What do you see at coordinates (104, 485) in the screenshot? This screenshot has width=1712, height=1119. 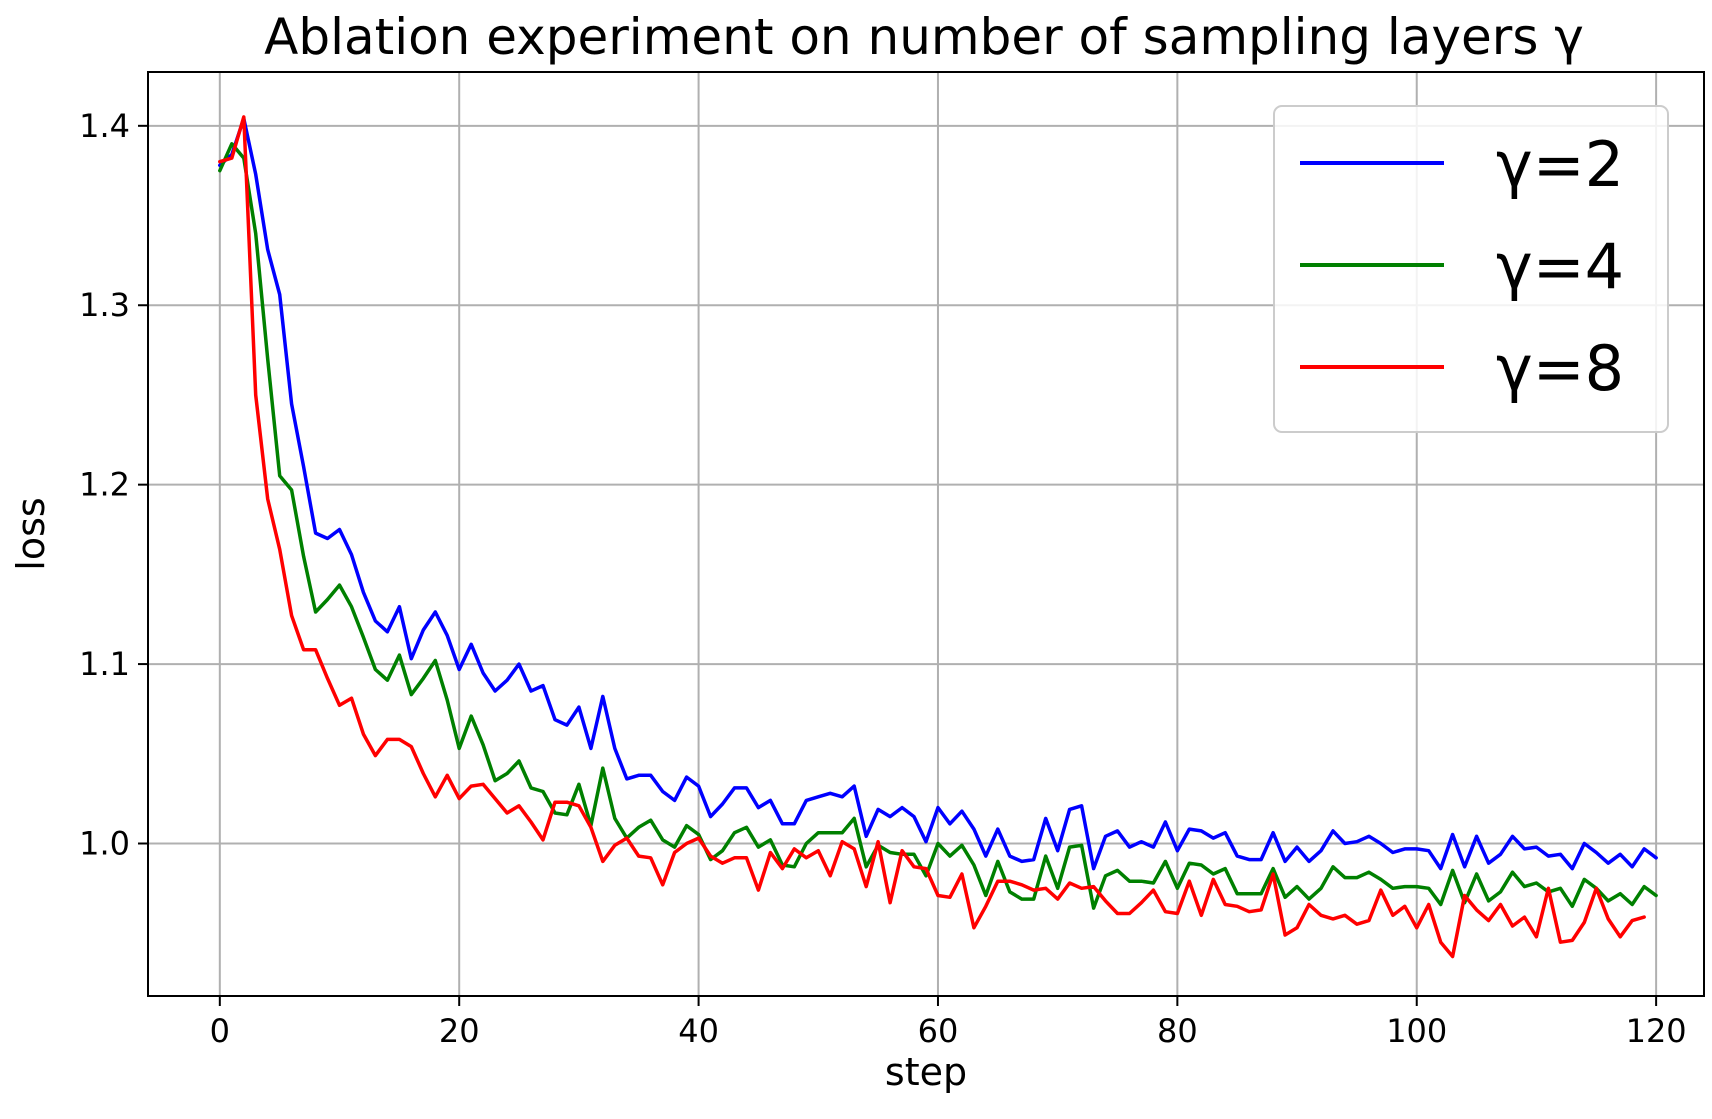 I see `y-tick-label: 1.2` at bounding box center [104, 485].